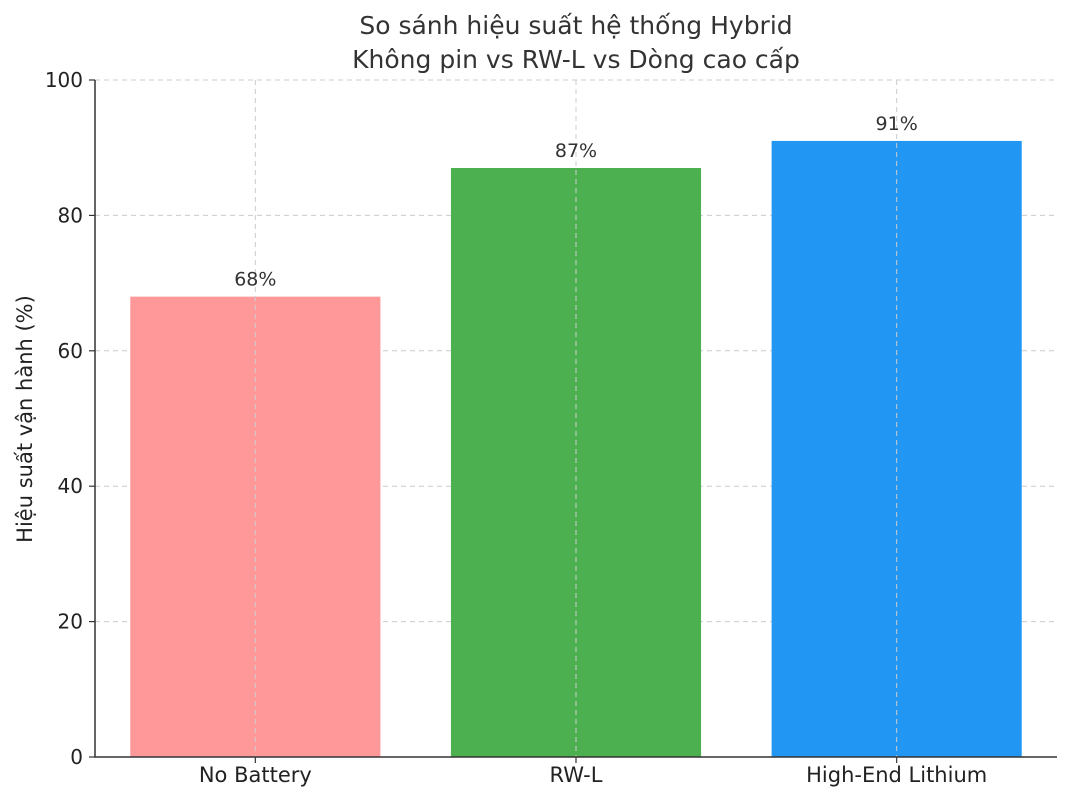 This screenshot has width=1071, height=800. What do you see at coordinates (255, 775) in the screenshot?
I see `x-tick-label: No Battery` at bounding box center [255, 775].